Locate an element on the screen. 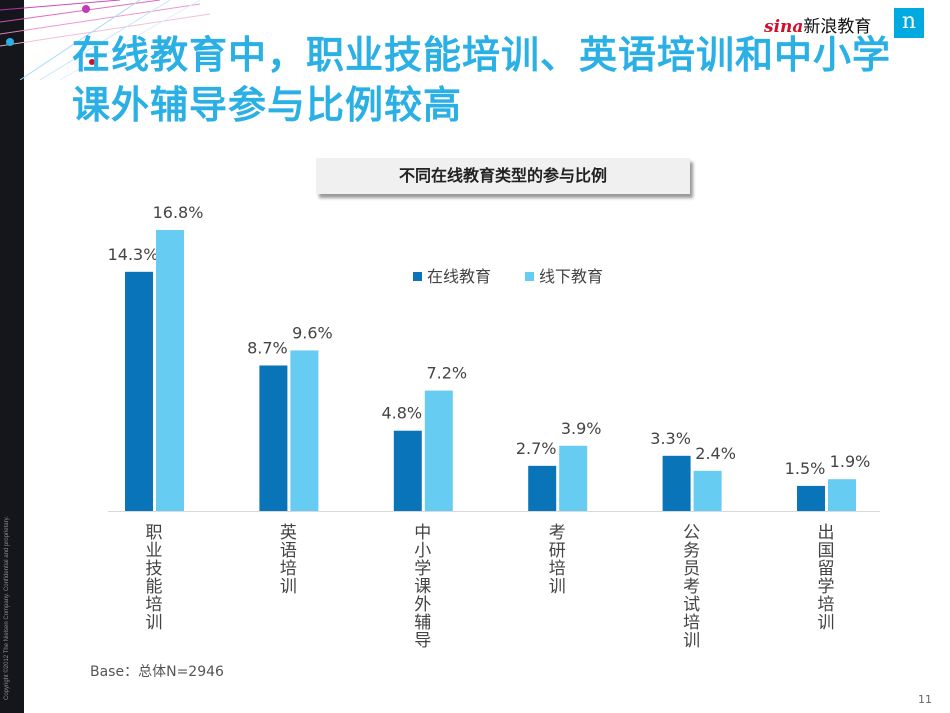 The image size is (950, 713). data-label: 14.3% is located at coordinates (133, 254).